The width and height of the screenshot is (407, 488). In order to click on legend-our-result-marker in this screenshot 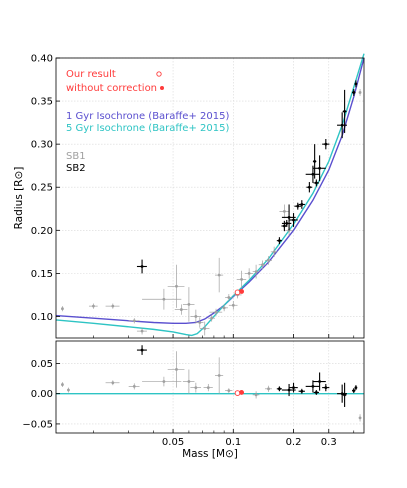, I will do `click(159, 74)`.